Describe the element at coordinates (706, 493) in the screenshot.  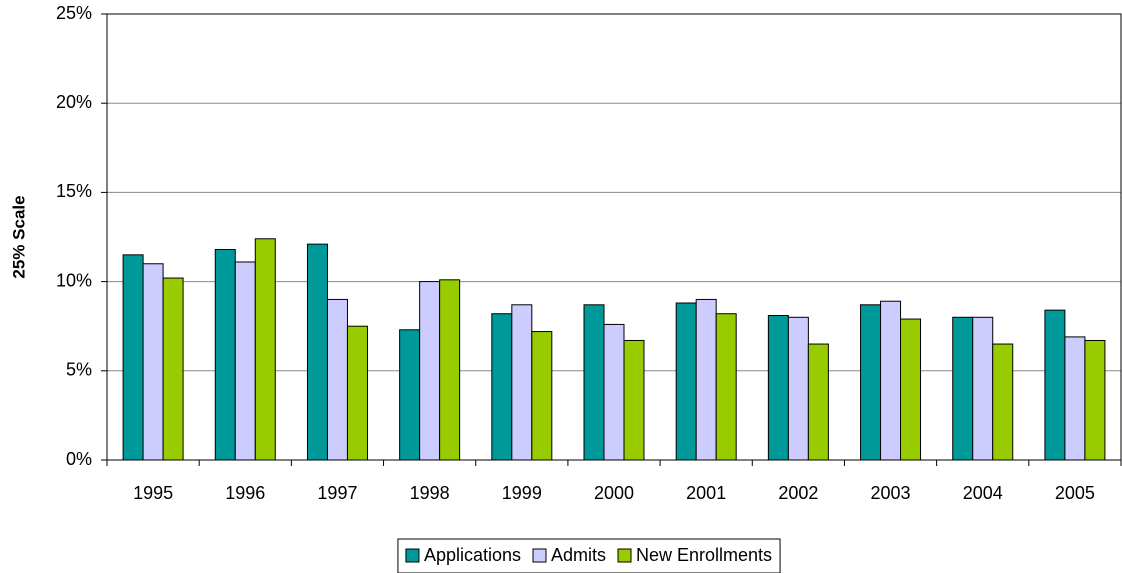
I see `x-tick-label: 2001` at that location.